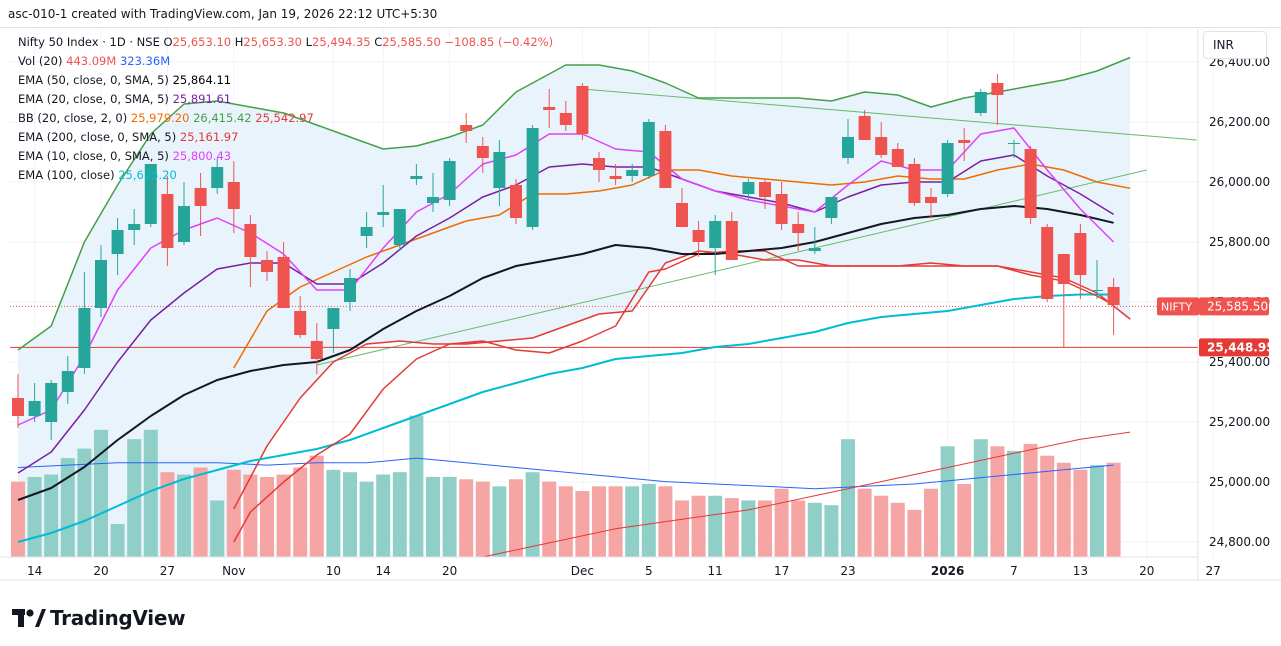 The height and width of the screenshot is (646, 1281). Describe the element at coordinates (233, 571) in the screenshot. I see `time-tick-label: Nov` at that location.